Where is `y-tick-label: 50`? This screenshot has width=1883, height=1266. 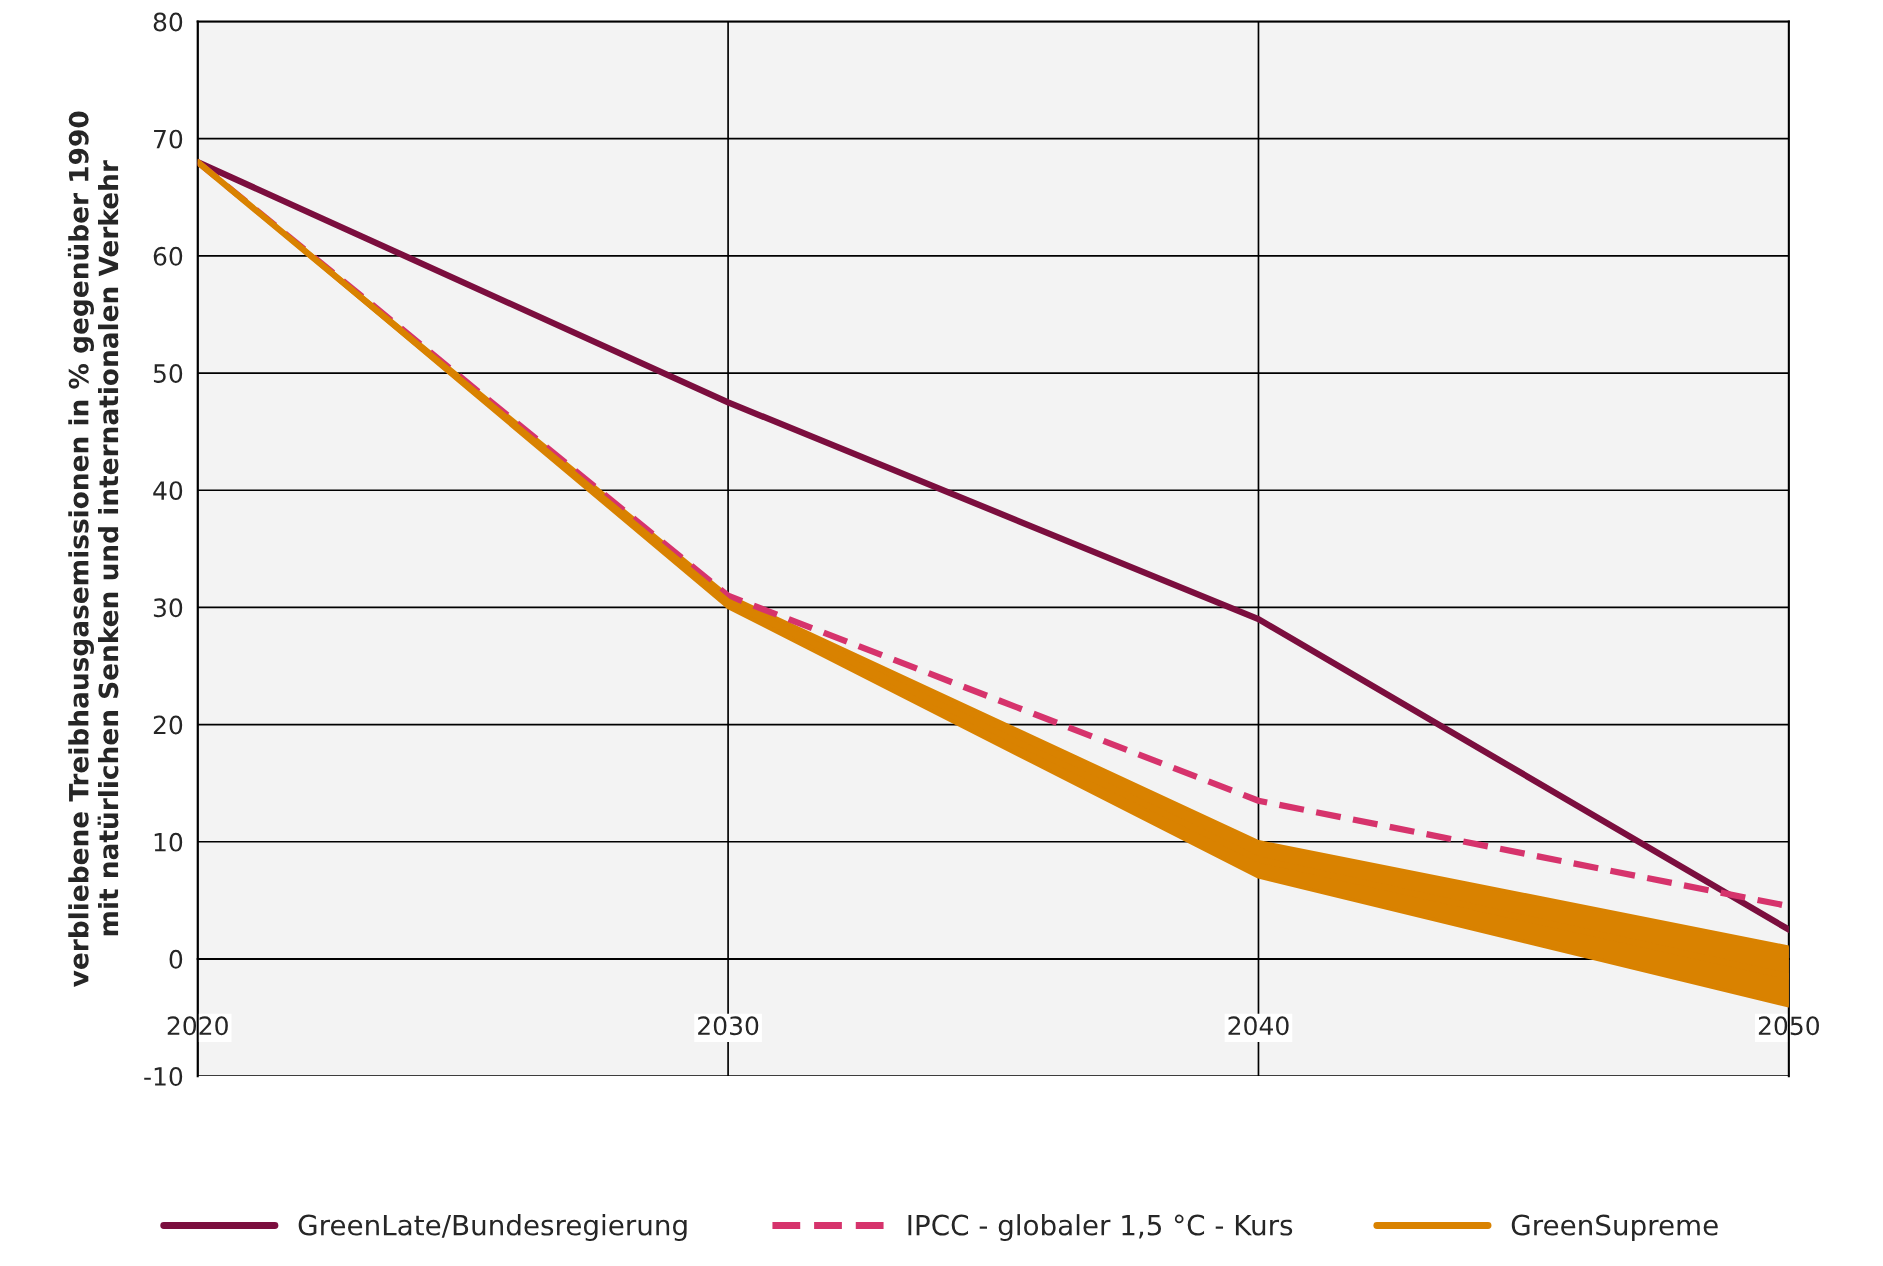
y-tick-label: 50 is located at coordinates (168, 373).